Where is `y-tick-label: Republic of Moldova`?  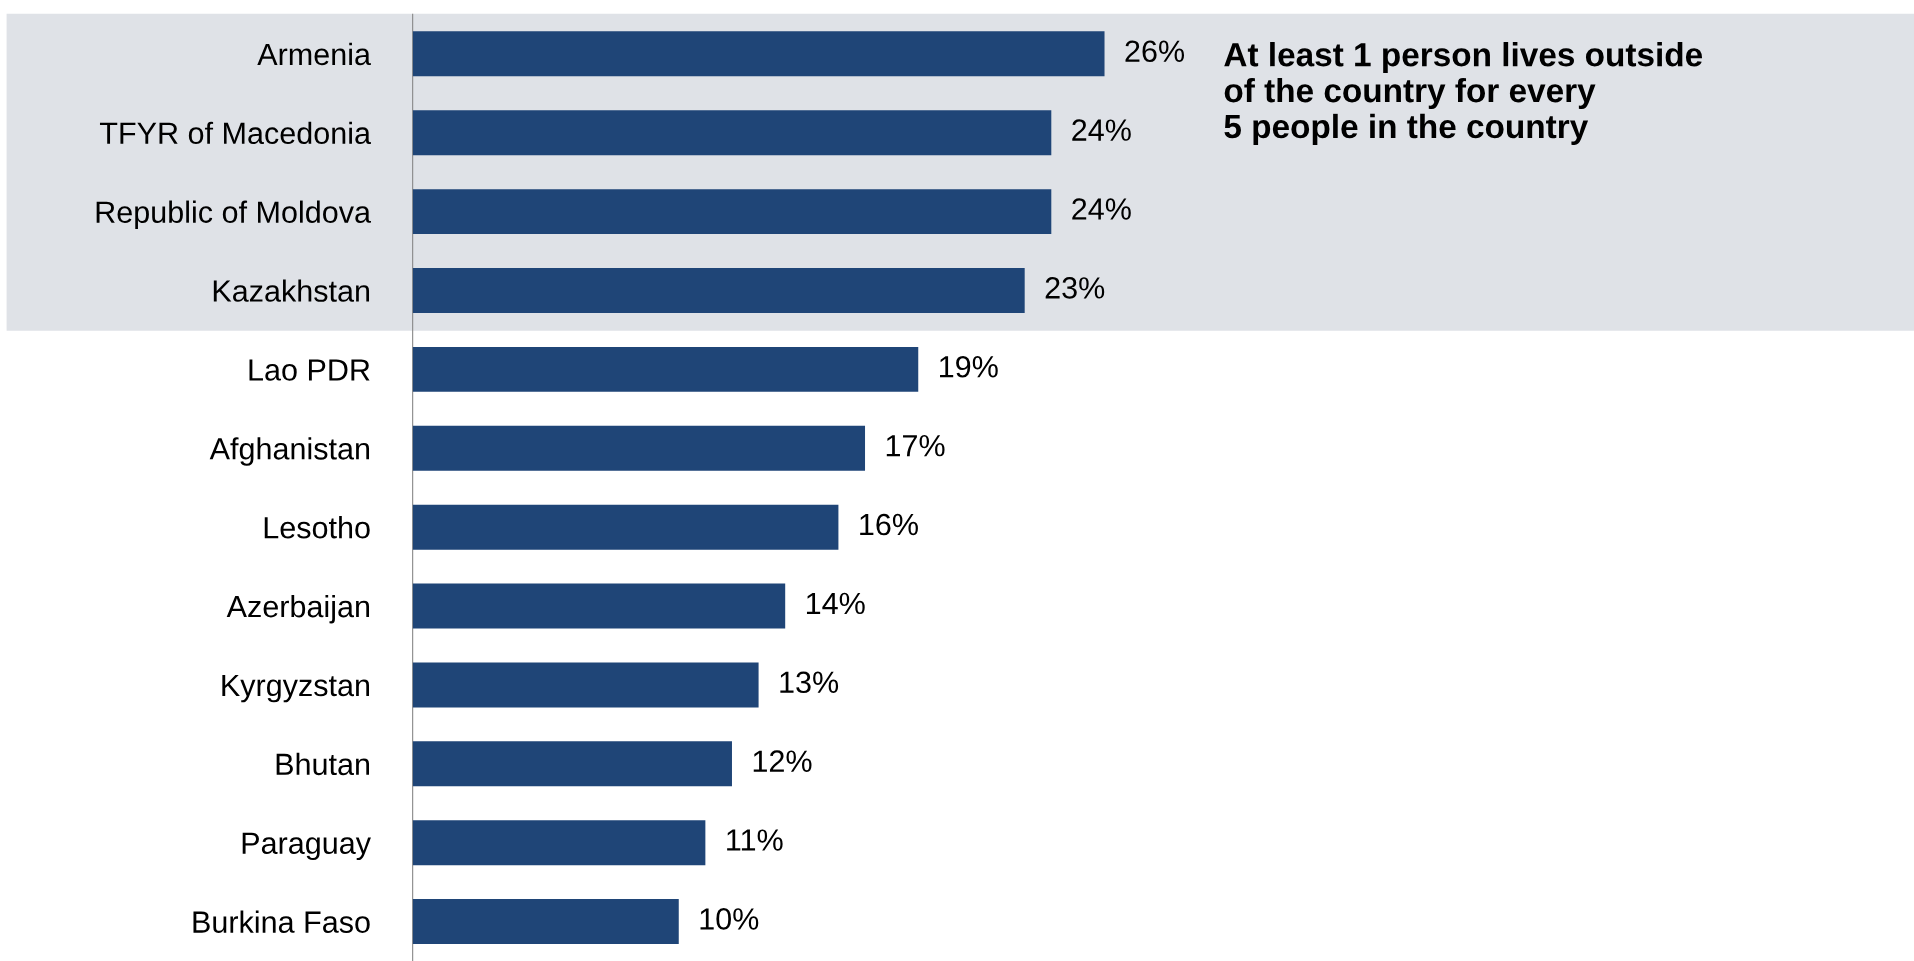 y-tick-label: Republic of Moldova is located at coordinates (234, 215).